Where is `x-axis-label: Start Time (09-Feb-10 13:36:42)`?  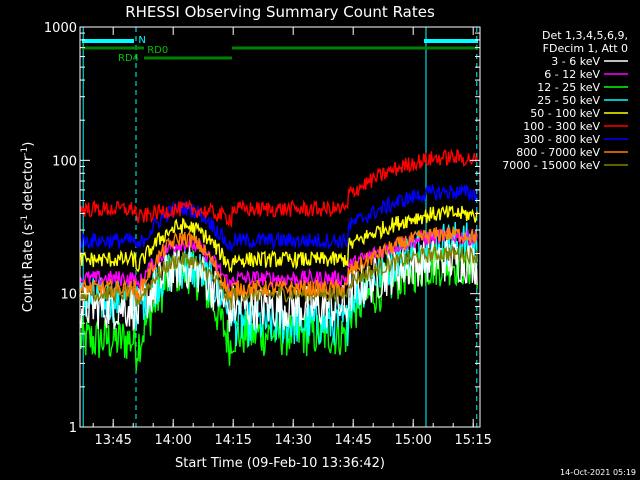
x-axis-label: Start Time (09-Feb-10 13:36:42) is located at coordinates (280, 463).